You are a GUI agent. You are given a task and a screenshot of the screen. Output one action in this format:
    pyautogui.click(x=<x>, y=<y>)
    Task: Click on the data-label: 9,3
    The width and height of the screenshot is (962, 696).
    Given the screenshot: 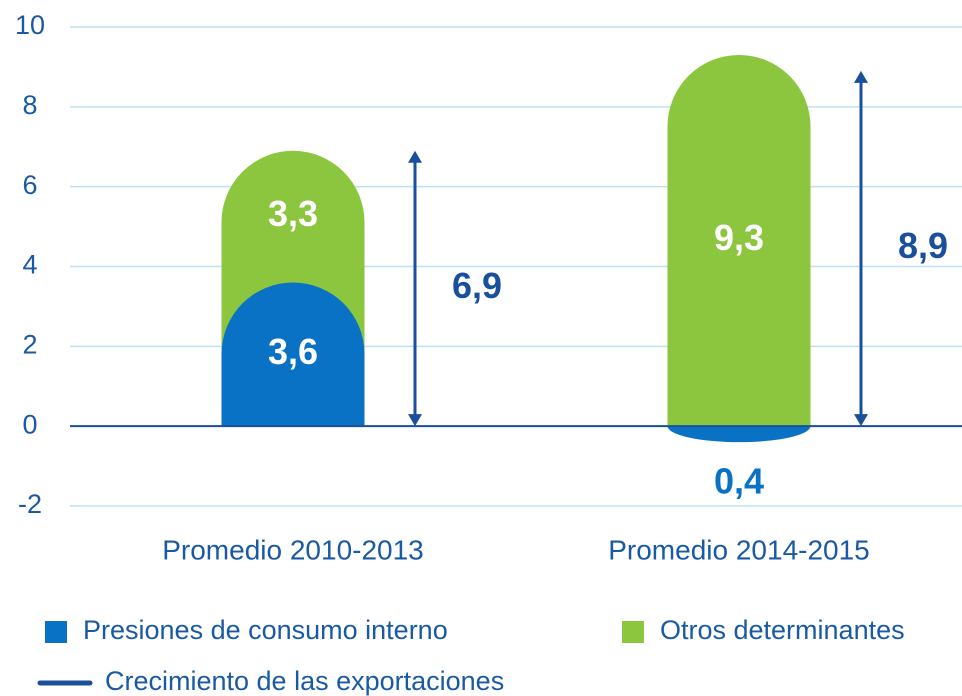 What is the action you would take?
    pyautogui.click(x=739, y=237)
    